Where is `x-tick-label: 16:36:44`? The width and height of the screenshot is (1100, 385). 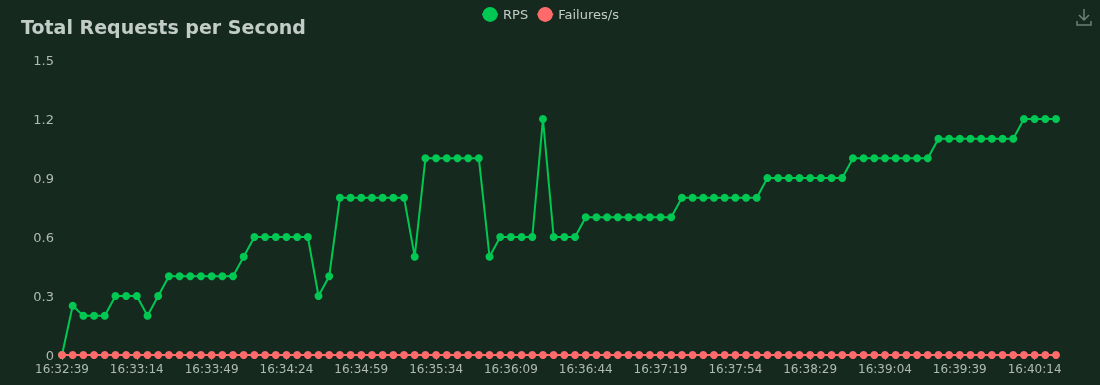 x-tick-label: 16:36:44 is located at coordinates (585, 369).